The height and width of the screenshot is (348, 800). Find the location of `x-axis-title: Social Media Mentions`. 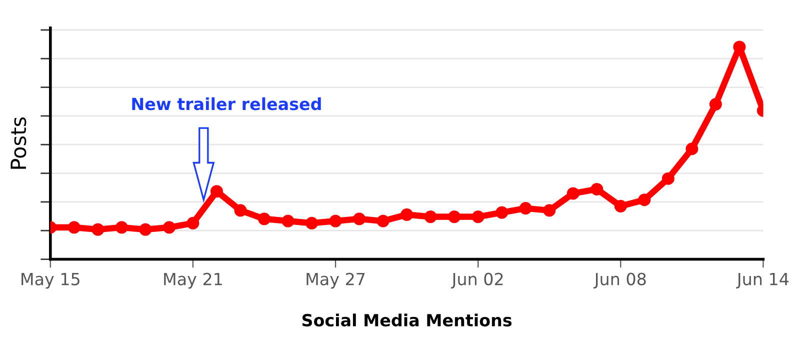

x-axis-title: Social Media Mentions is located at coordinates (407, 320).